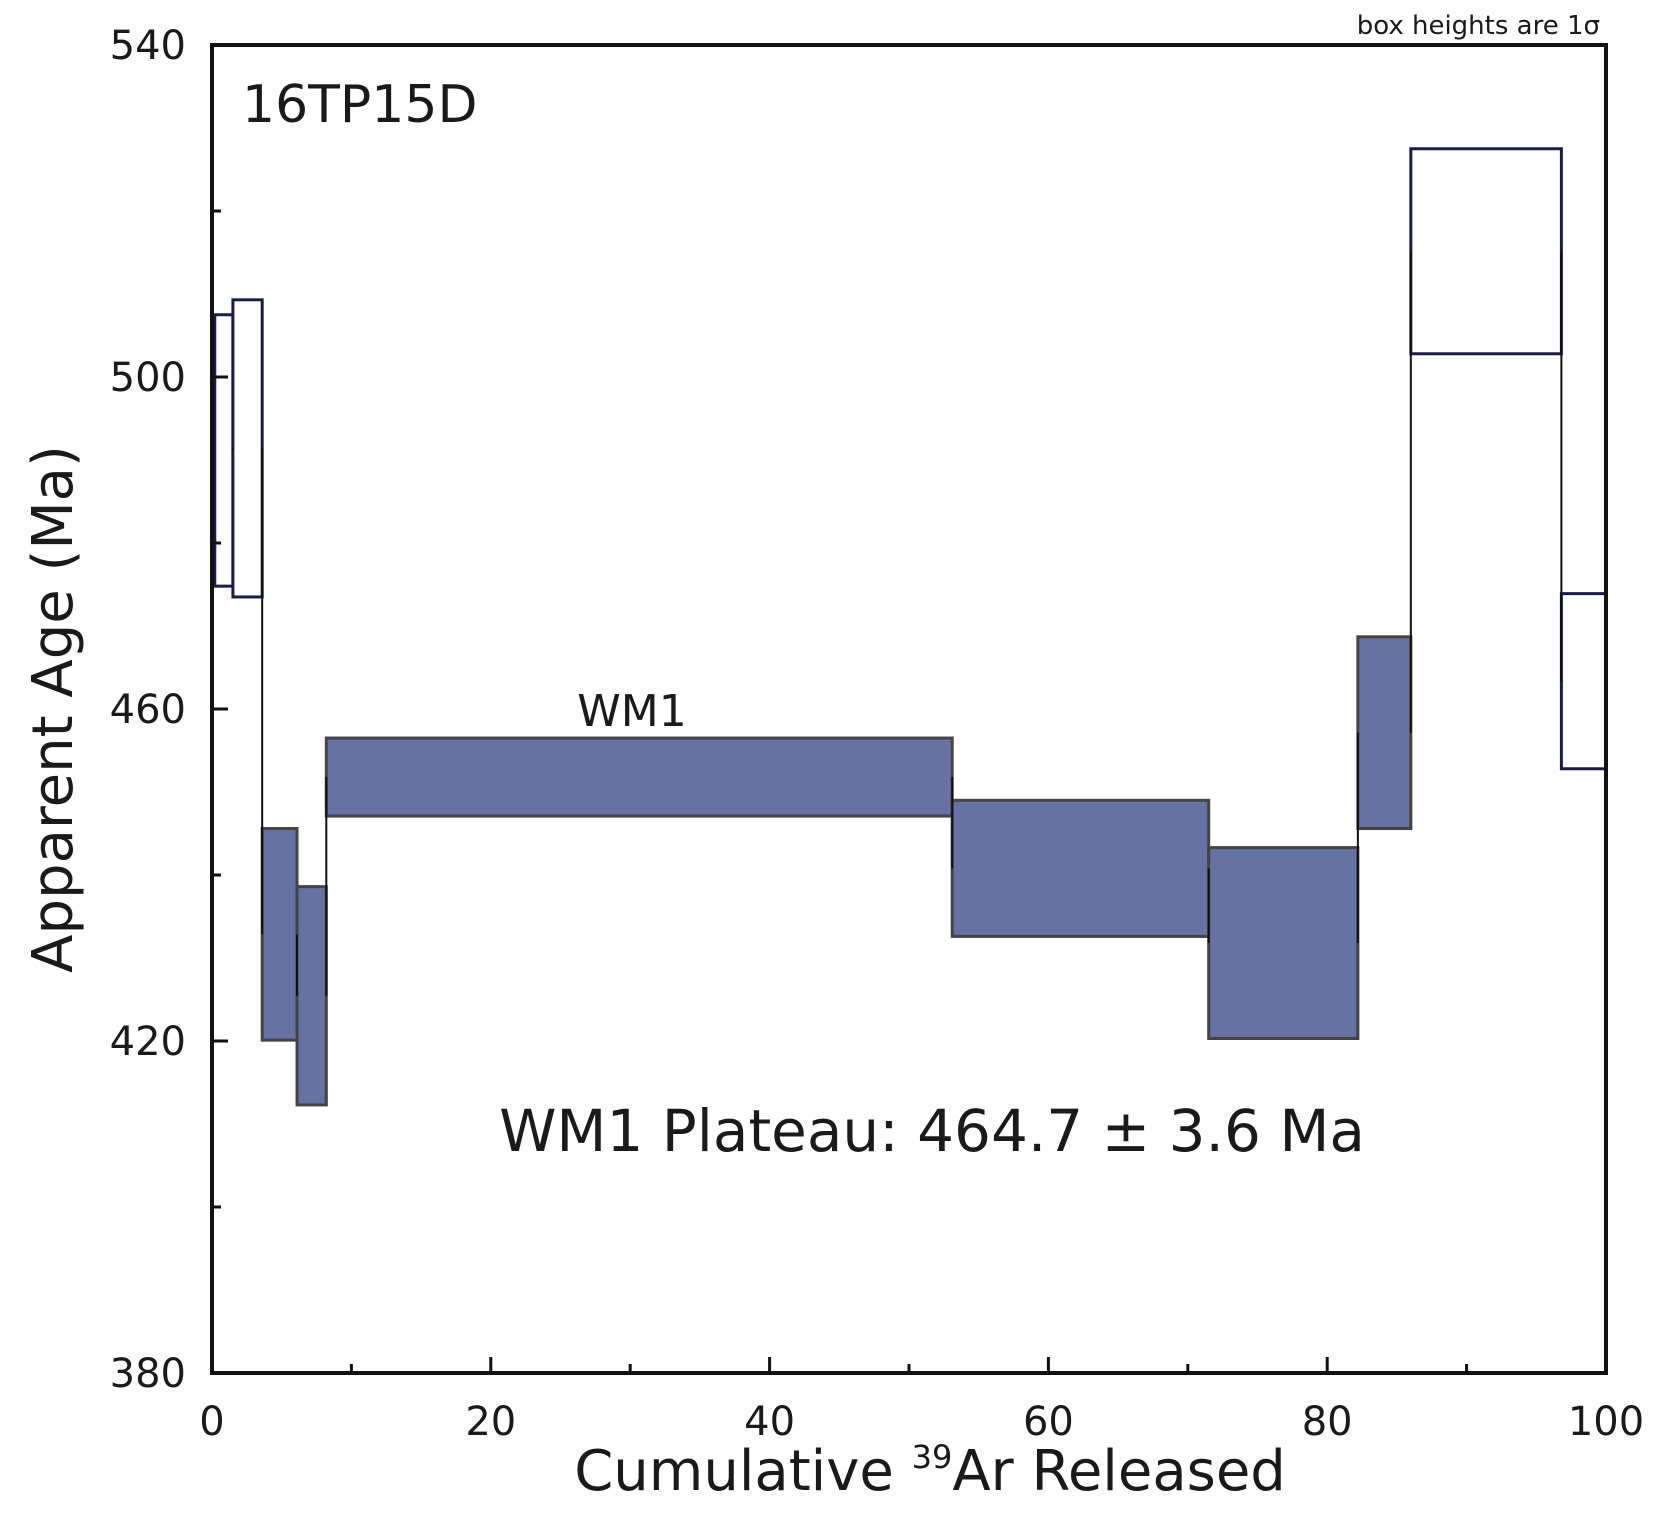 This screenshot has height=1520, width=1660. What do you see at coordinates (148, 1042) in the screenshot?
I see `y-tick-label: 420` at bounding box center [148, 1042].